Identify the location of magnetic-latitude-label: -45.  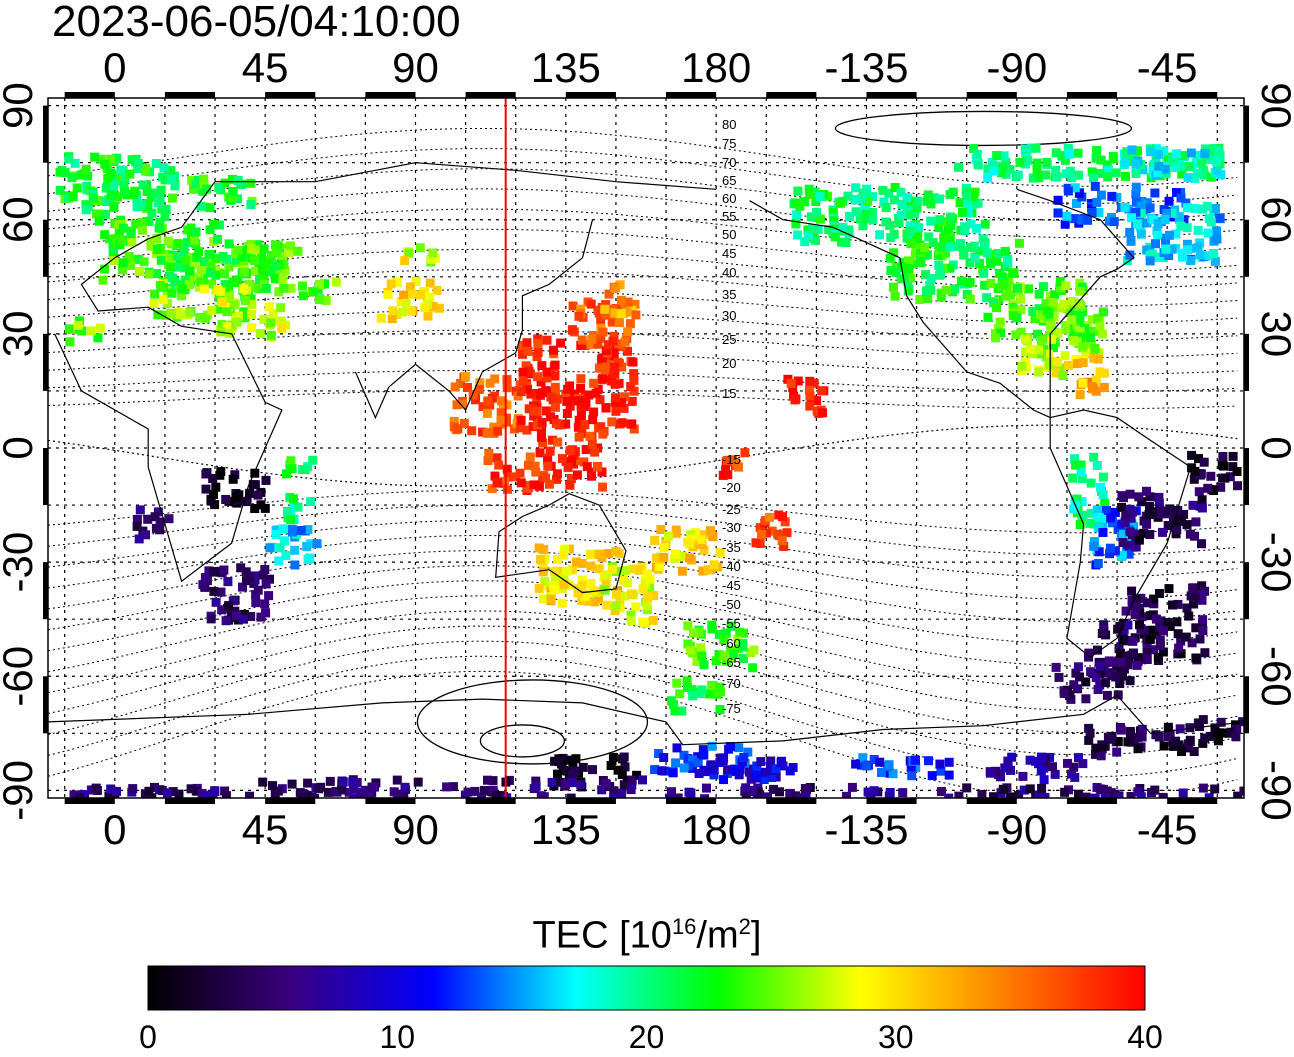
(731, 585).